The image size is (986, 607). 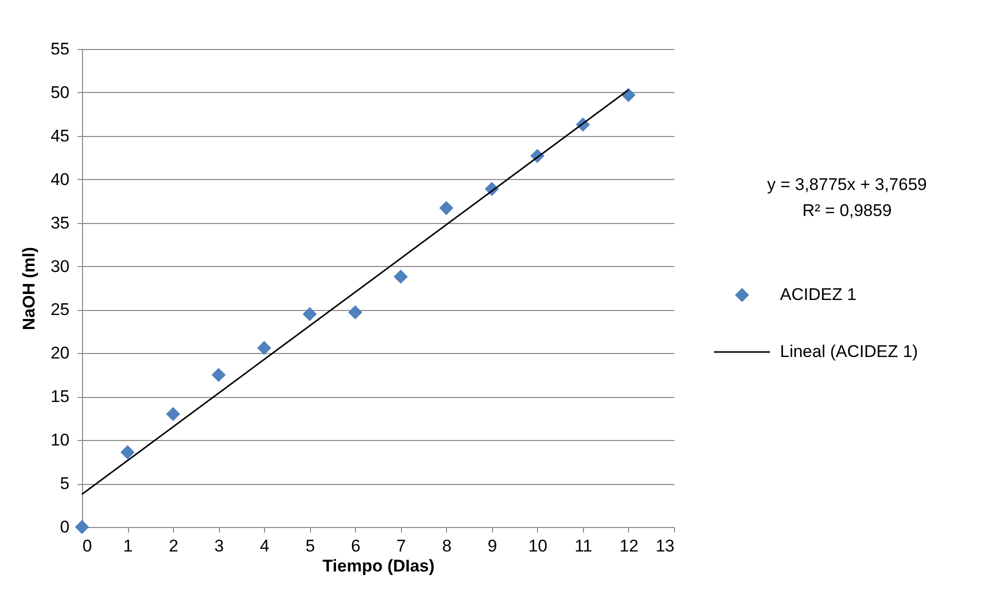 I want to click on y-tick-label: 20, so click(x=60, y=353).